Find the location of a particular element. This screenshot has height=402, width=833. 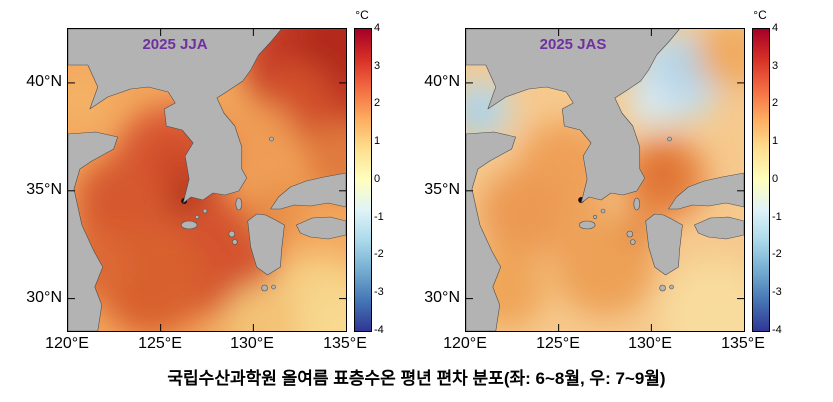

colorbar-jas is located at coordinates (761, 180).